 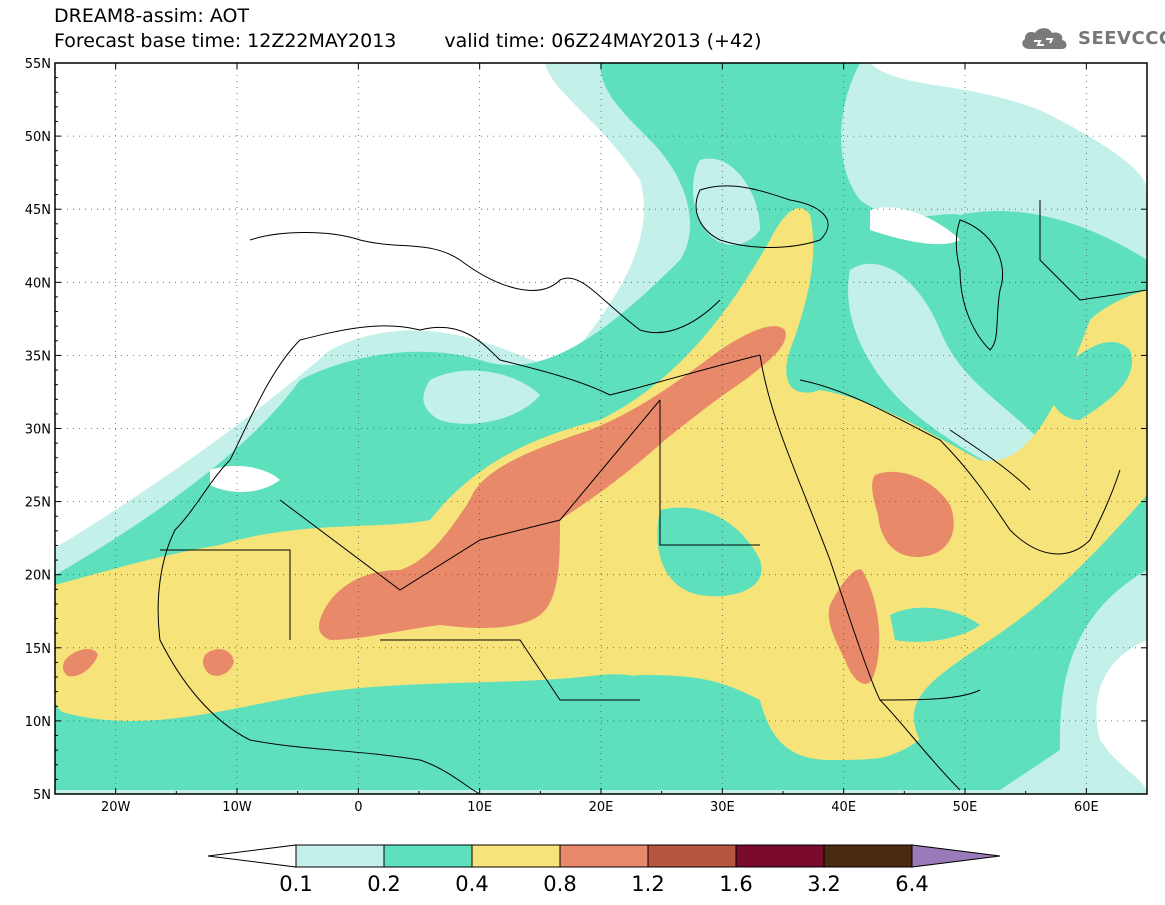 What do you see at coordinates (38, 722) in the screenshot?
I see `lat-label: 10N` at bounding box center [38, 722].